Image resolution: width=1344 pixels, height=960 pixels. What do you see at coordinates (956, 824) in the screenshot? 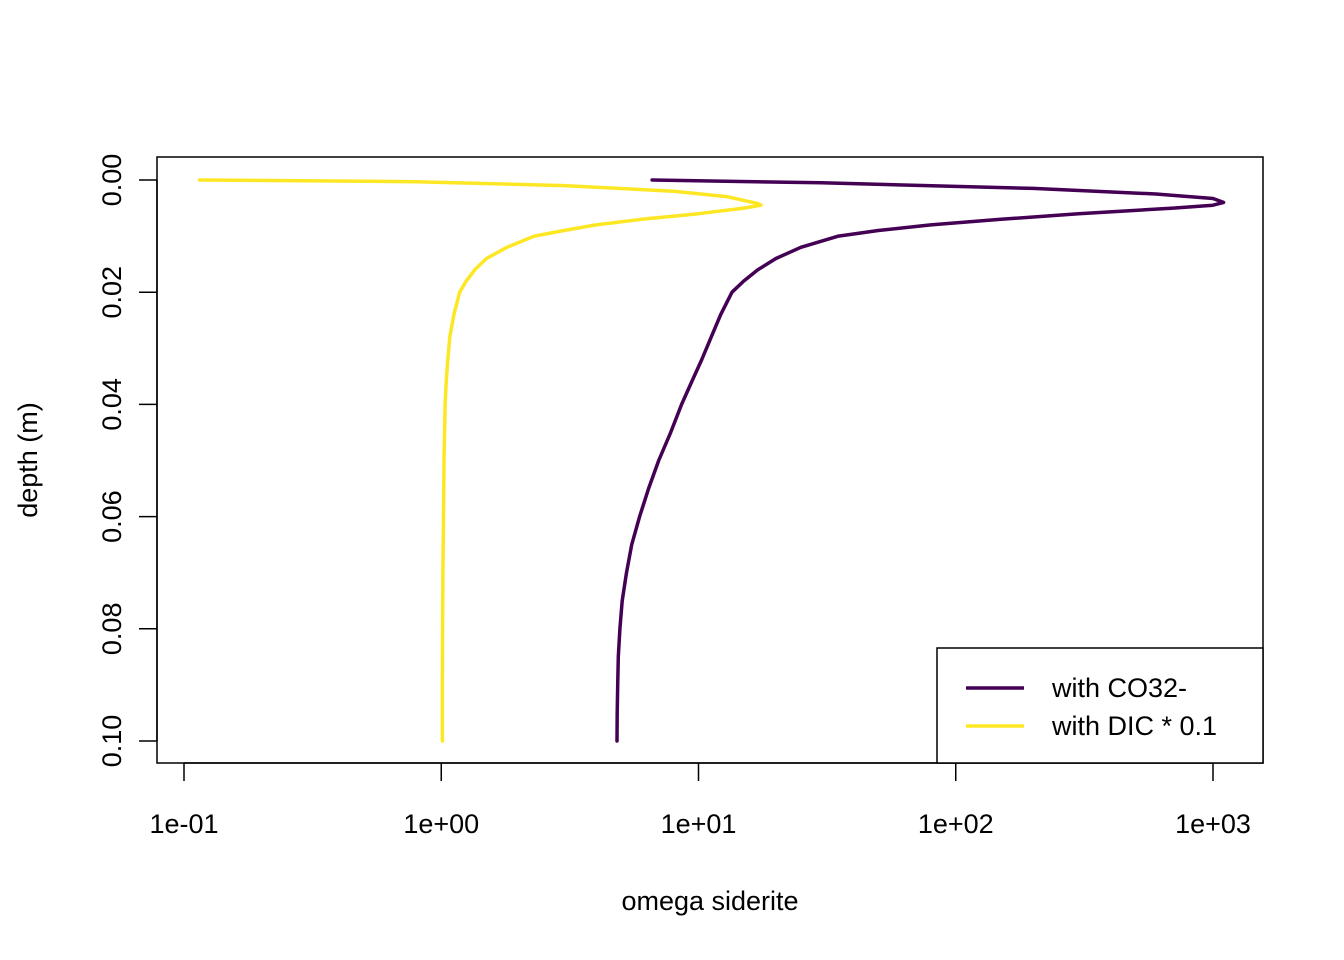
I see `x-tick-label: 1e+02` at bounding box center [956, 824].